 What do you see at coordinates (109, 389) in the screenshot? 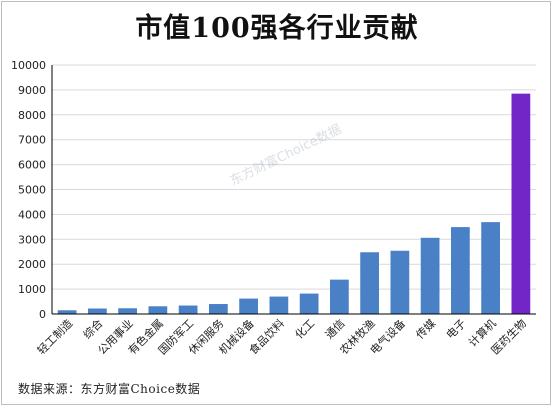
I see `data-source-note: 数据来源：东方财富Choice数据` at bounding box center [109, 389].